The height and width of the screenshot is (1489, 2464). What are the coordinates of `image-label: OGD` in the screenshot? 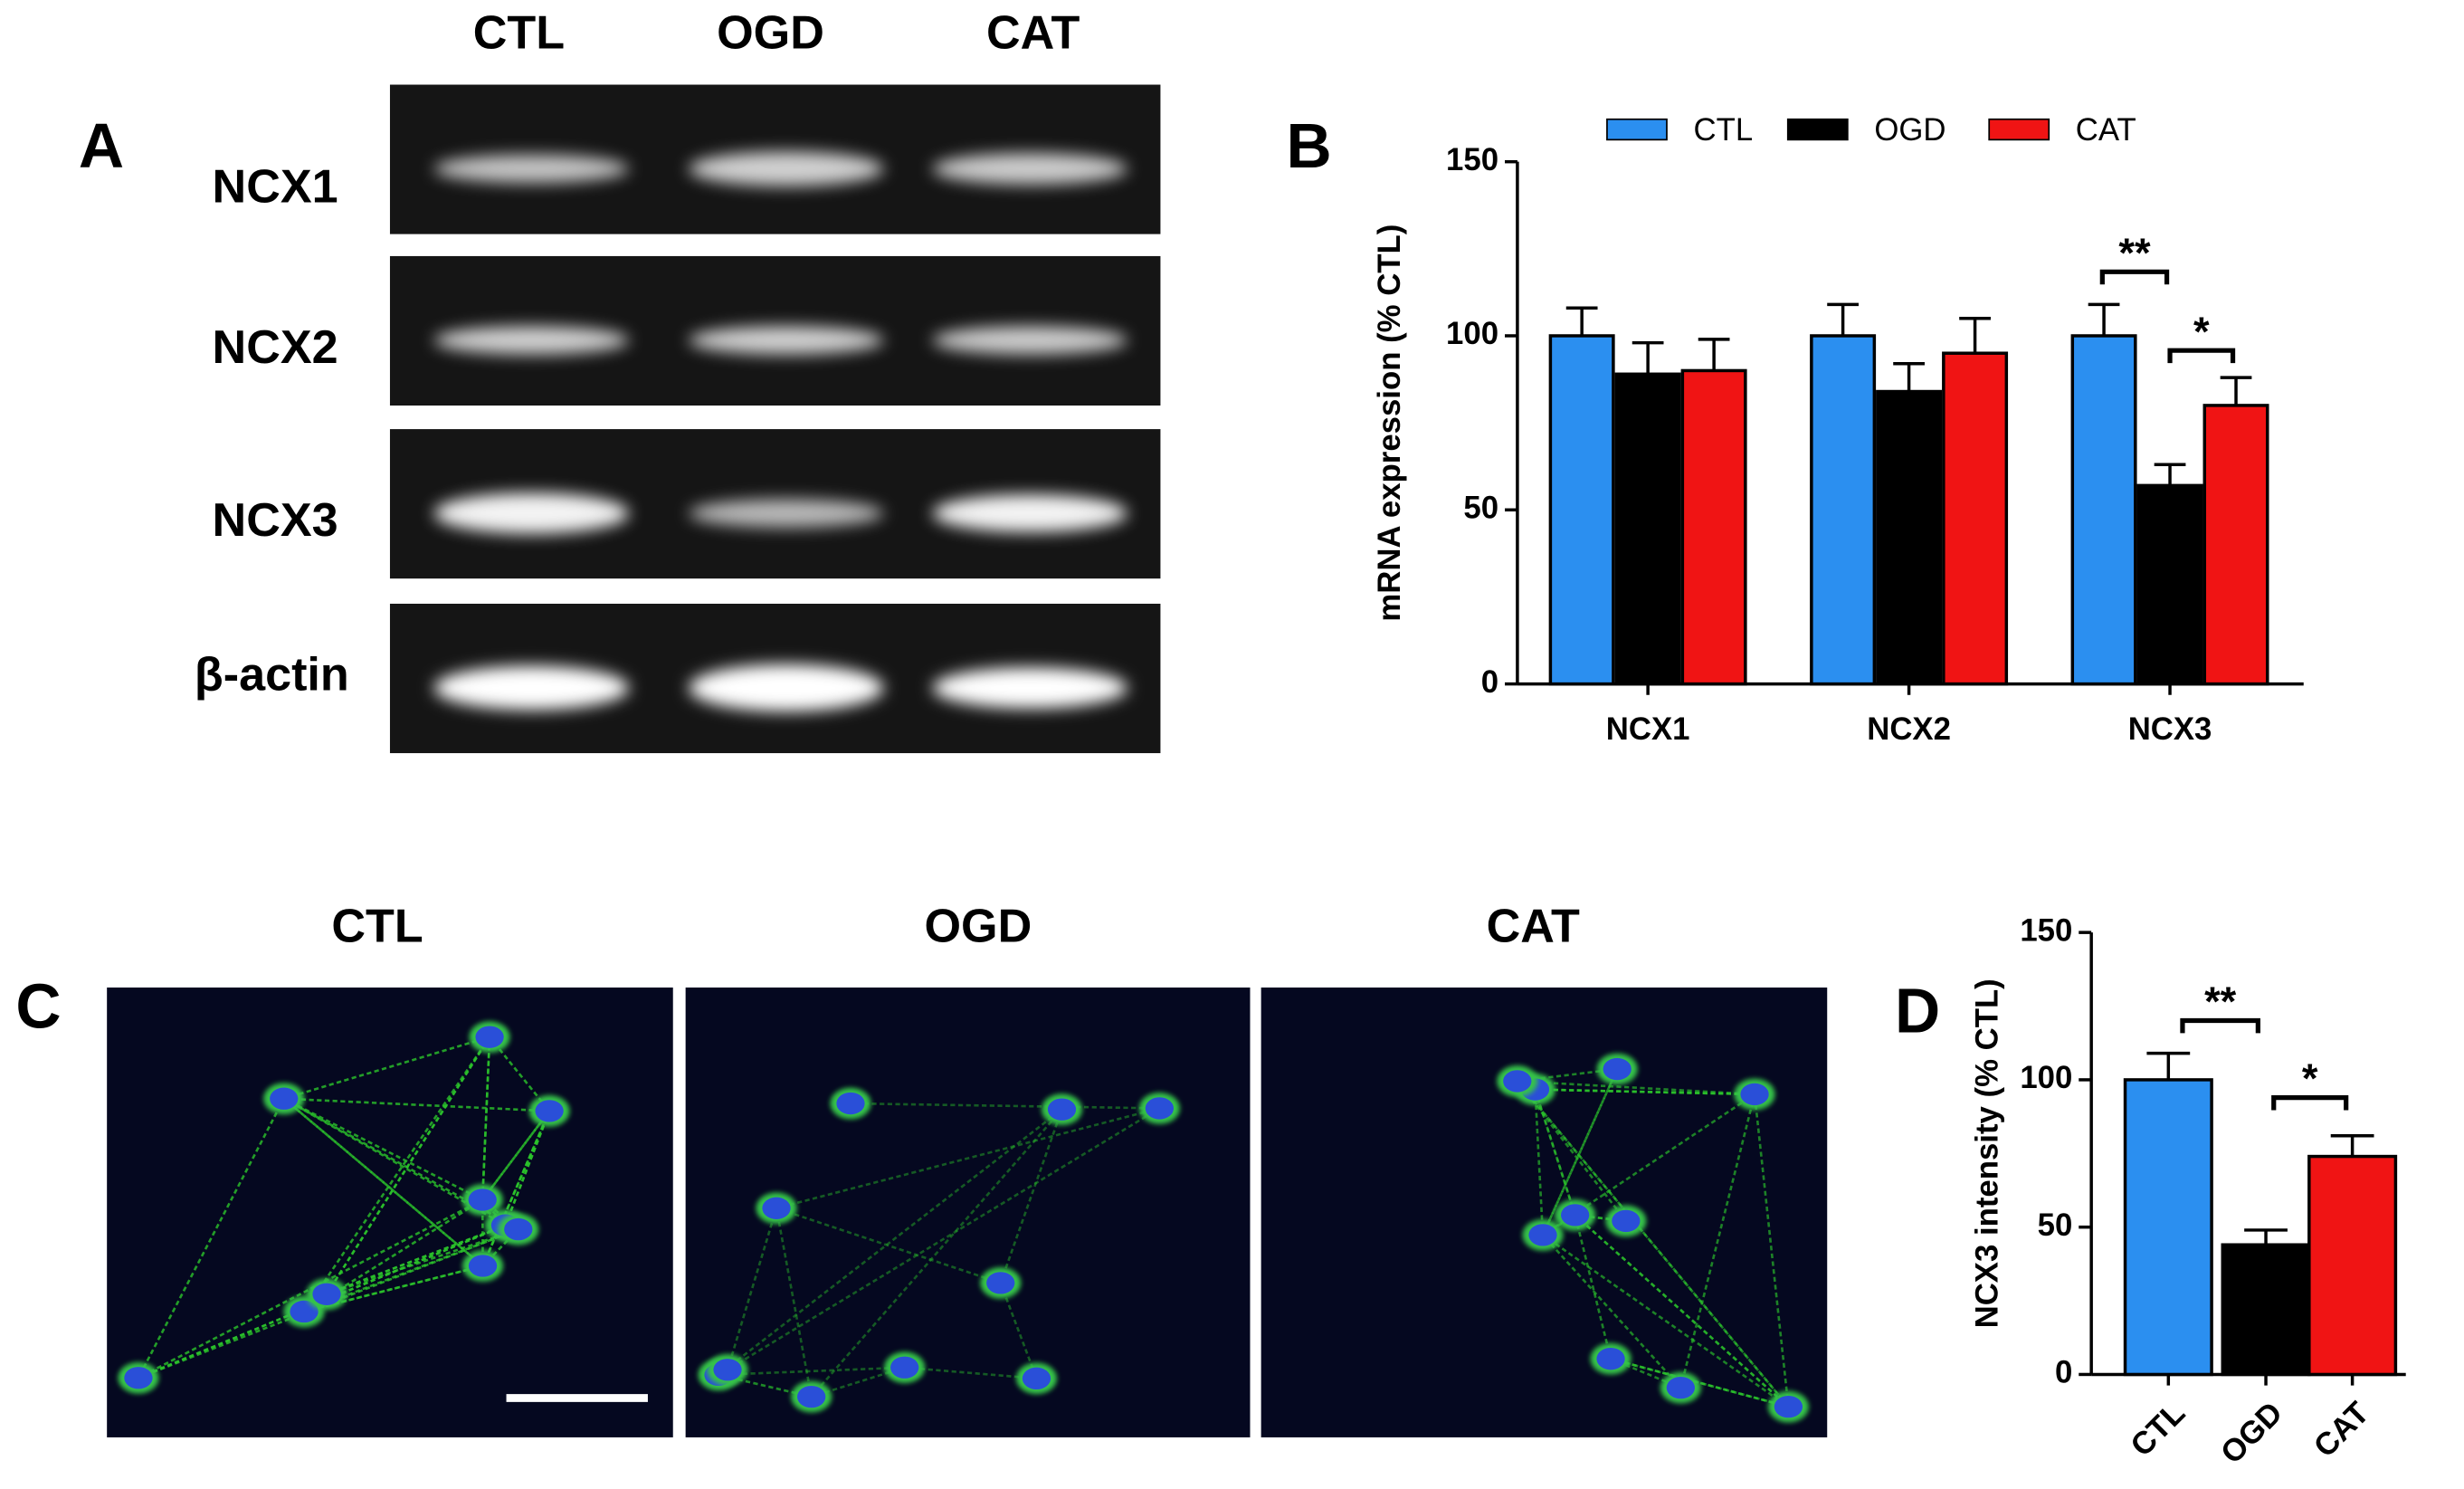 It's located at (978, 926).